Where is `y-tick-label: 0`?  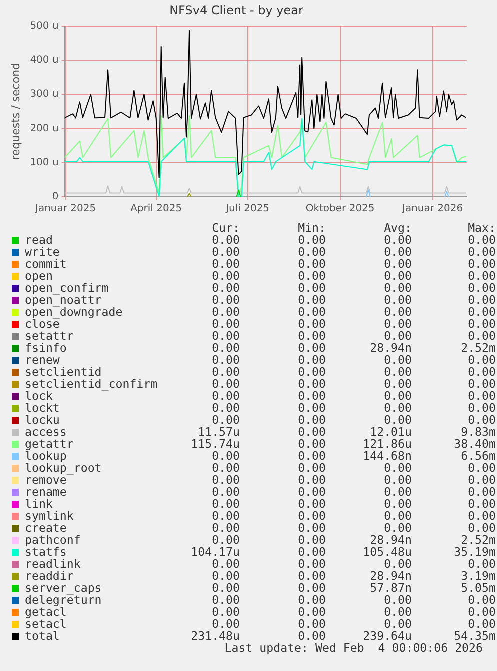
y-tick-label: 0 is located at coordinates (55, 197).